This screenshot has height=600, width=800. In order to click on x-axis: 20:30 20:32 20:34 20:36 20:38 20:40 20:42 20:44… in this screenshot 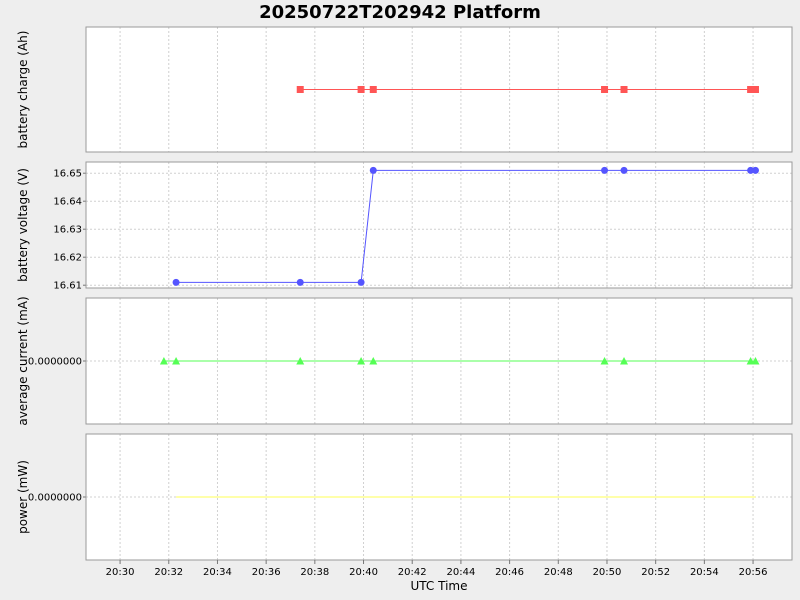, I will do `click(437, 569)`.